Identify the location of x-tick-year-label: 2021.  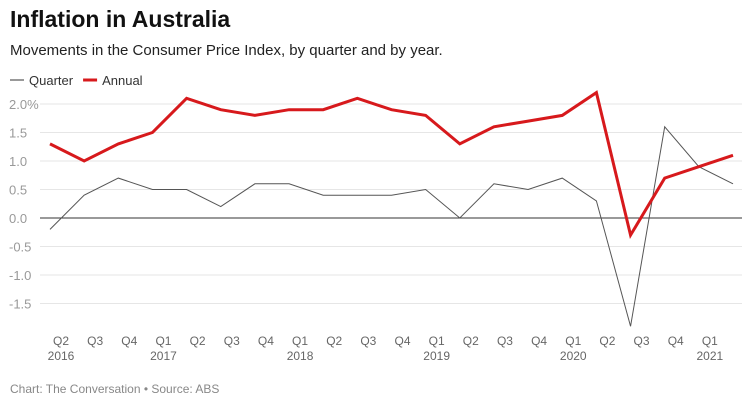
(709, 356).